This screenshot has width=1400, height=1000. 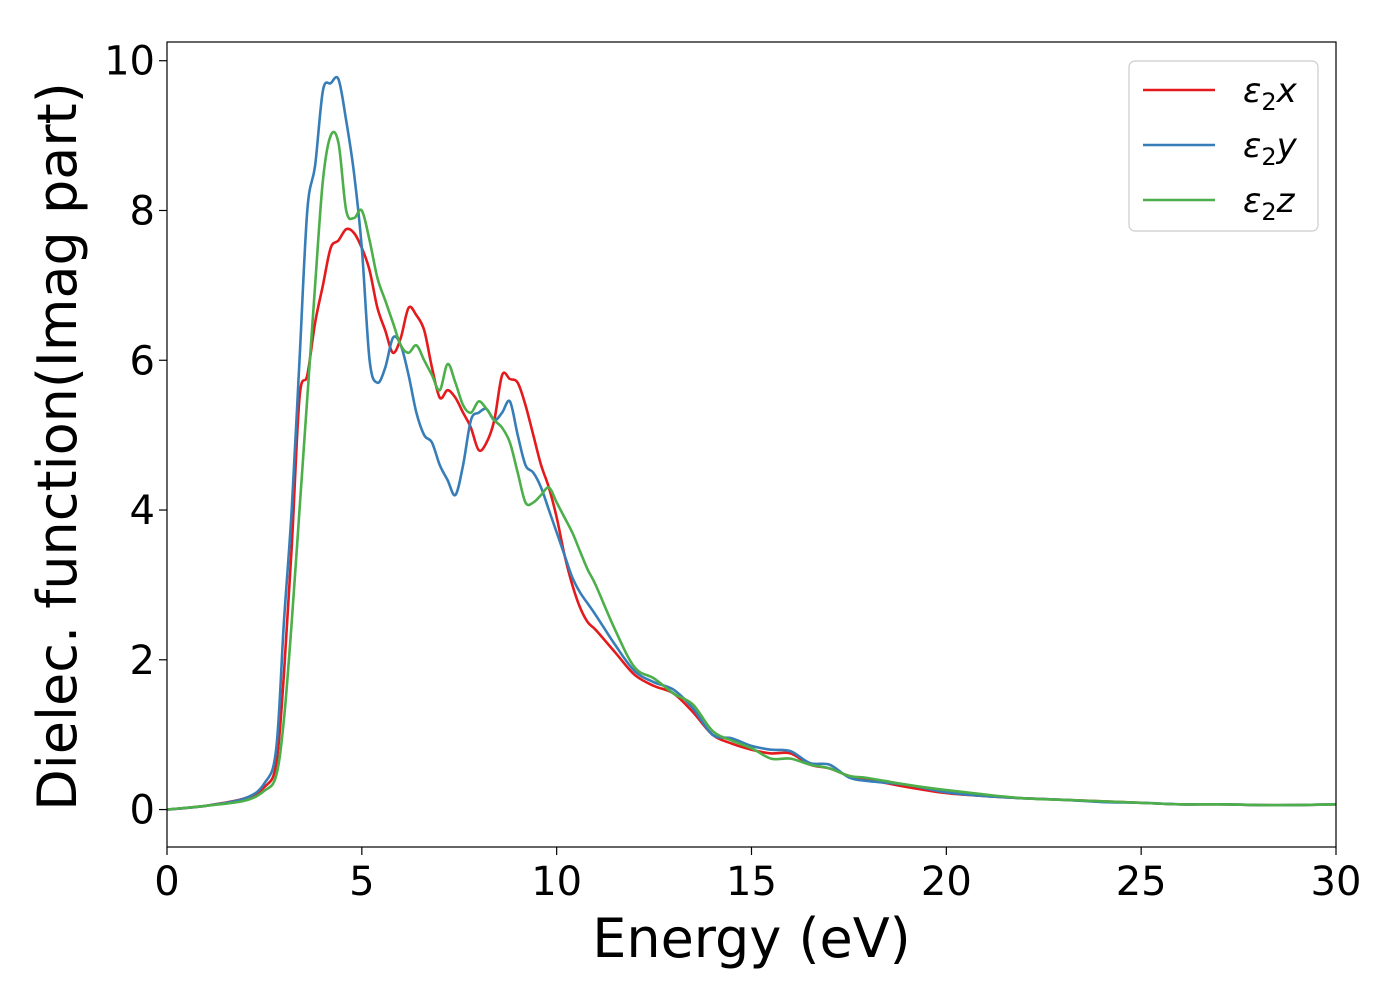 I want to click on y-axis-label: Dielec. function(Imag part), so click(x=57, y=446).